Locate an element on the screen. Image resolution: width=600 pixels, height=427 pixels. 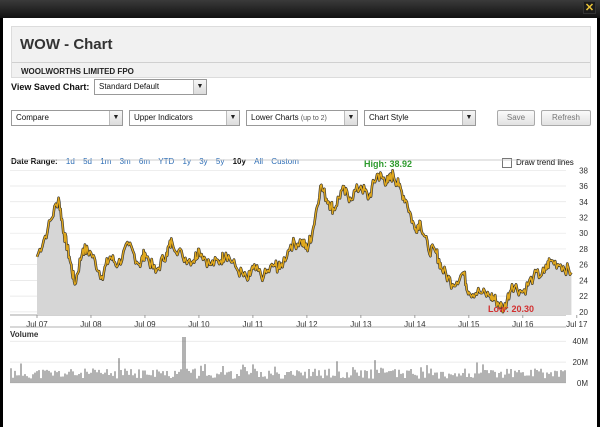
upper-indicators-label: Upper Indicators is located at coordinates (163, 117).